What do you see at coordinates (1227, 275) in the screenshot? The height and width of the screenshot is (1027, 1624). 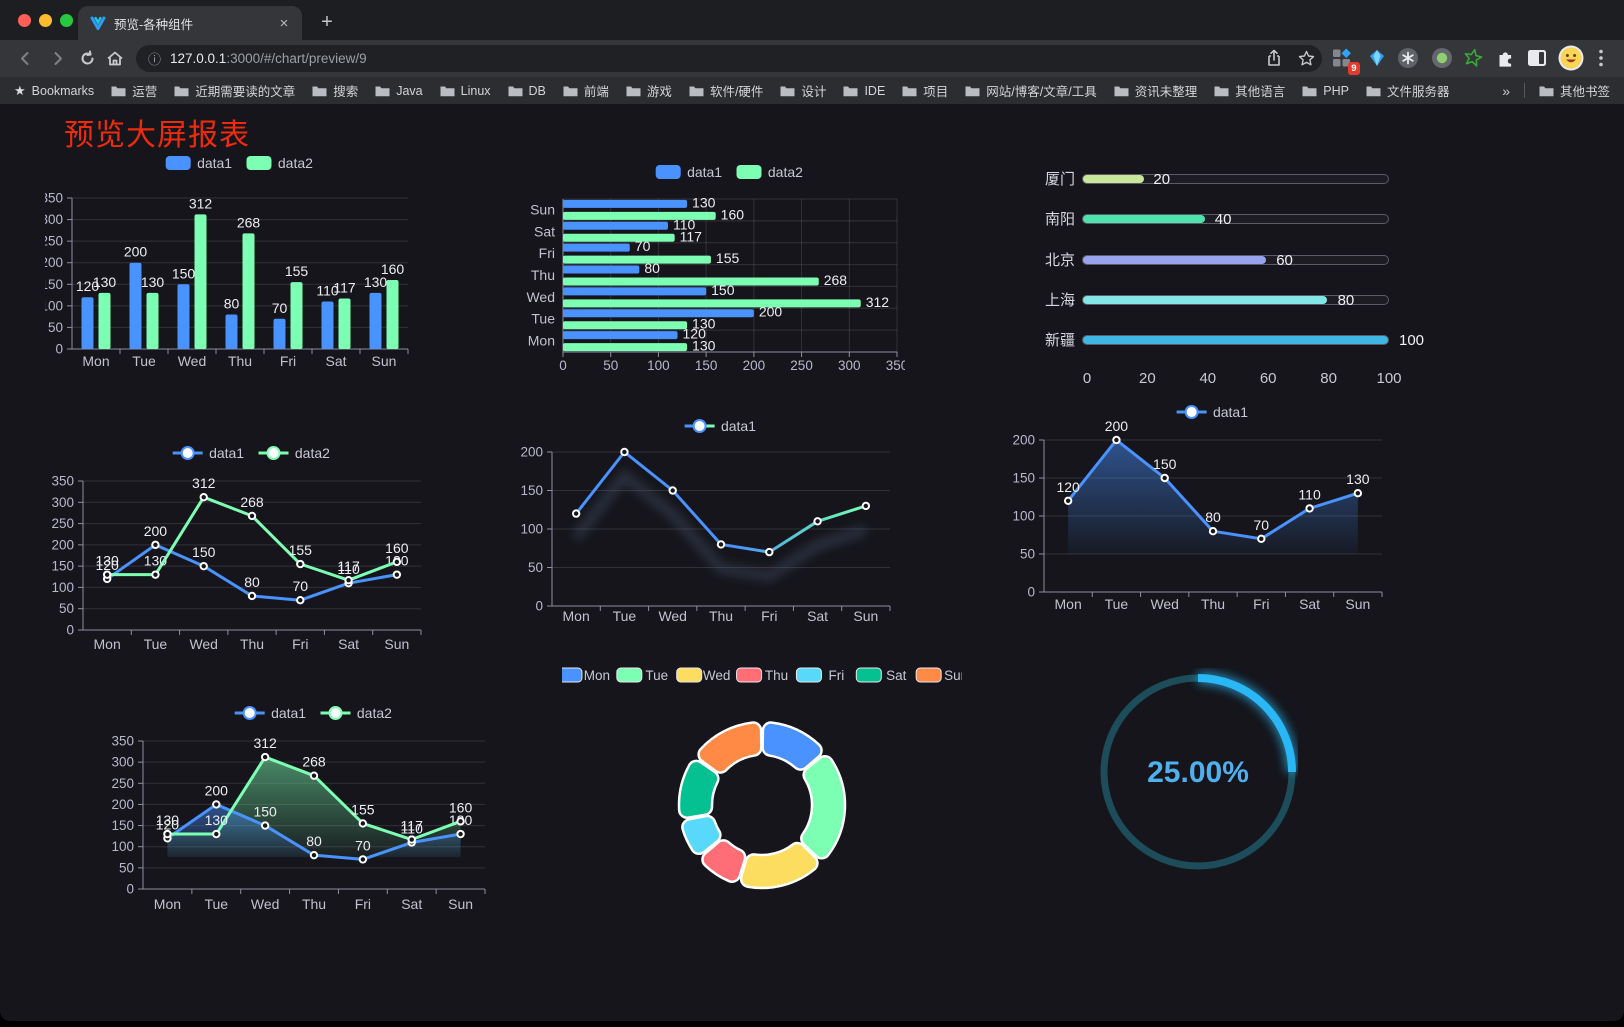 I see `city-progress-chart: 厦门 20 南阳 40 北京 60 上海 80 新疆 100 0 20 40 60 80 100` at bounding box center [1227, 275].